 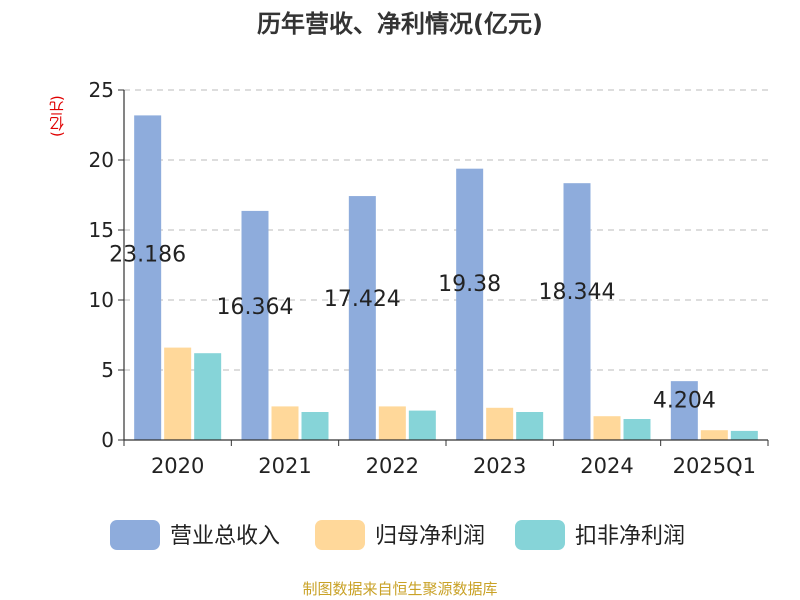 What do you see at coordinates (400, 589) in the screenshot?
I see `source-note: 制图数据来自恒生聚源数据库` at bounding box center [400, 589].